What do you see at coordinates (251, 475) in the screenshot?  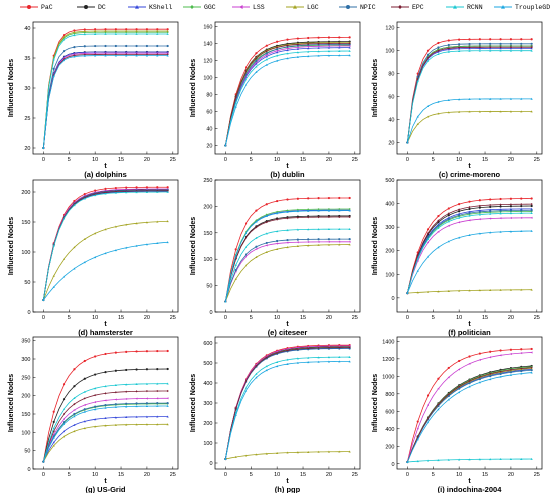 I see `x-tick-label: 5` at bounding box center [251, 475].